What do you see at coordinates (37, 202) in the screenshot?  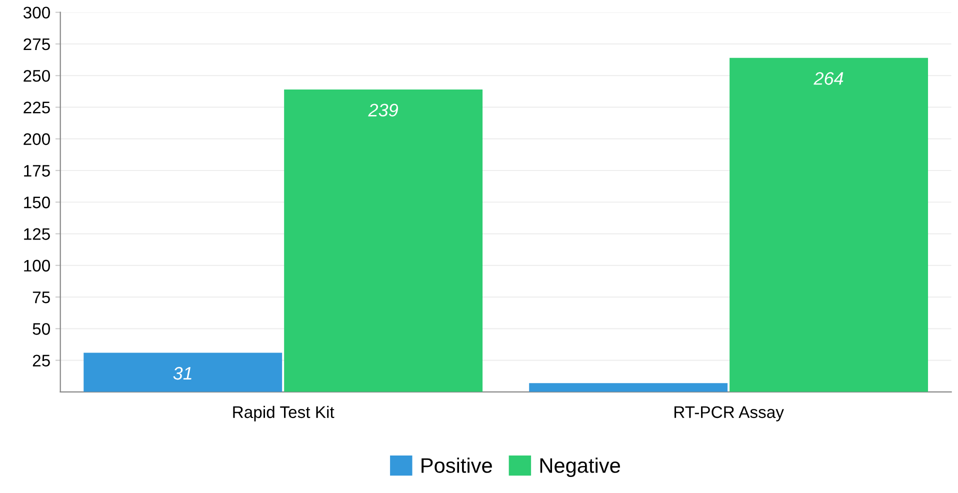 I see `y-tick-label: 150` at bounding box center [37, 202].